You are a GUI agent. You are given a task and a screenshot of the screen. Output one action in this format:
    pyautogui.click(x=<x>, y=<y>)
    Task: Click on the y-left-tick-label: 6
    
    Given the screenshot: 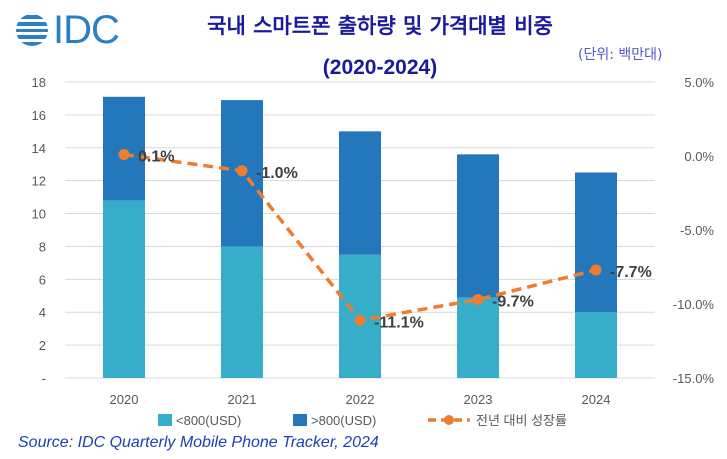 What is the action you would take?
    pyautogui.click(x=42, y=279)
    